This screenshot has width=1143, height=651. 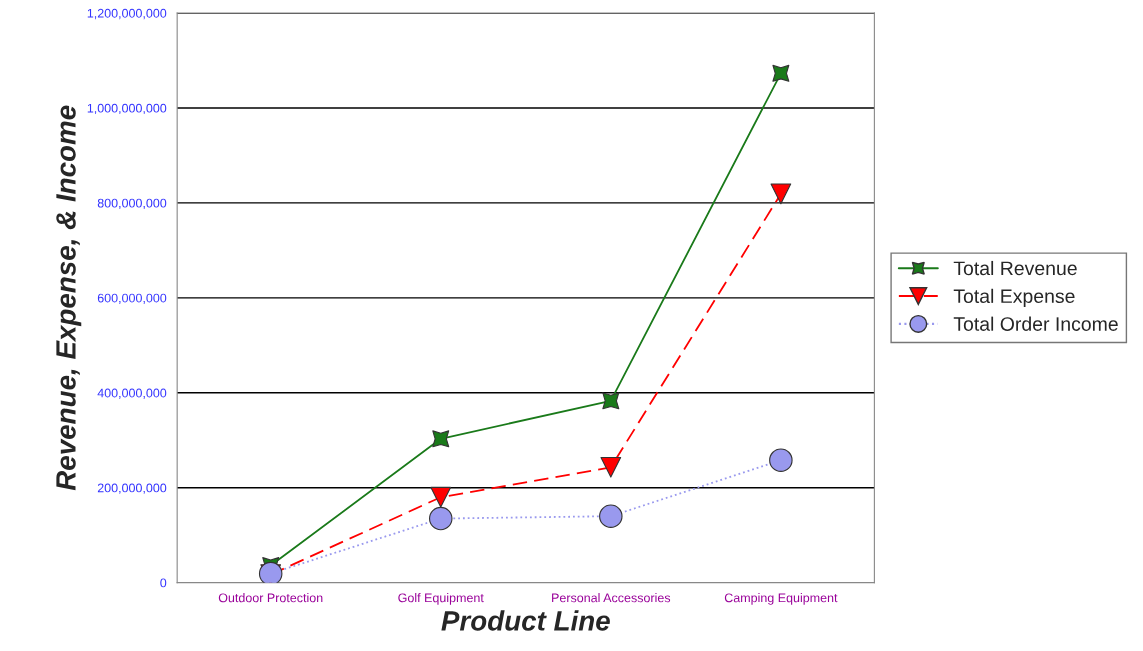 I want to click on legend-label: Total Expense, so click(x=1014, y=297).